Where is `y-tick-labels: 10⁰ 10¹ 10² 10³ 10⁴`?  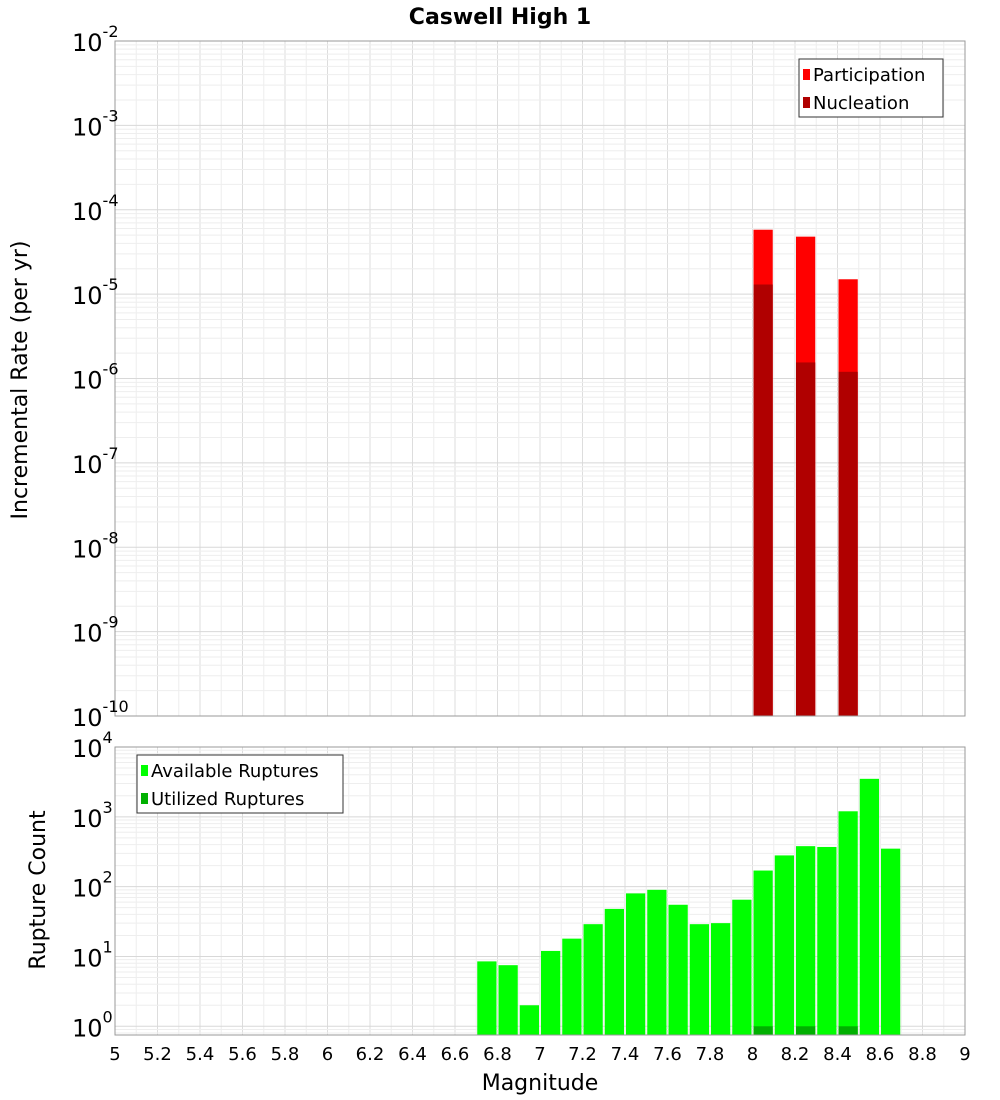 y-tick-labels: 10⁰ 10¹ 10² 10³ 10⁴ is located at coordinates (92, 885).